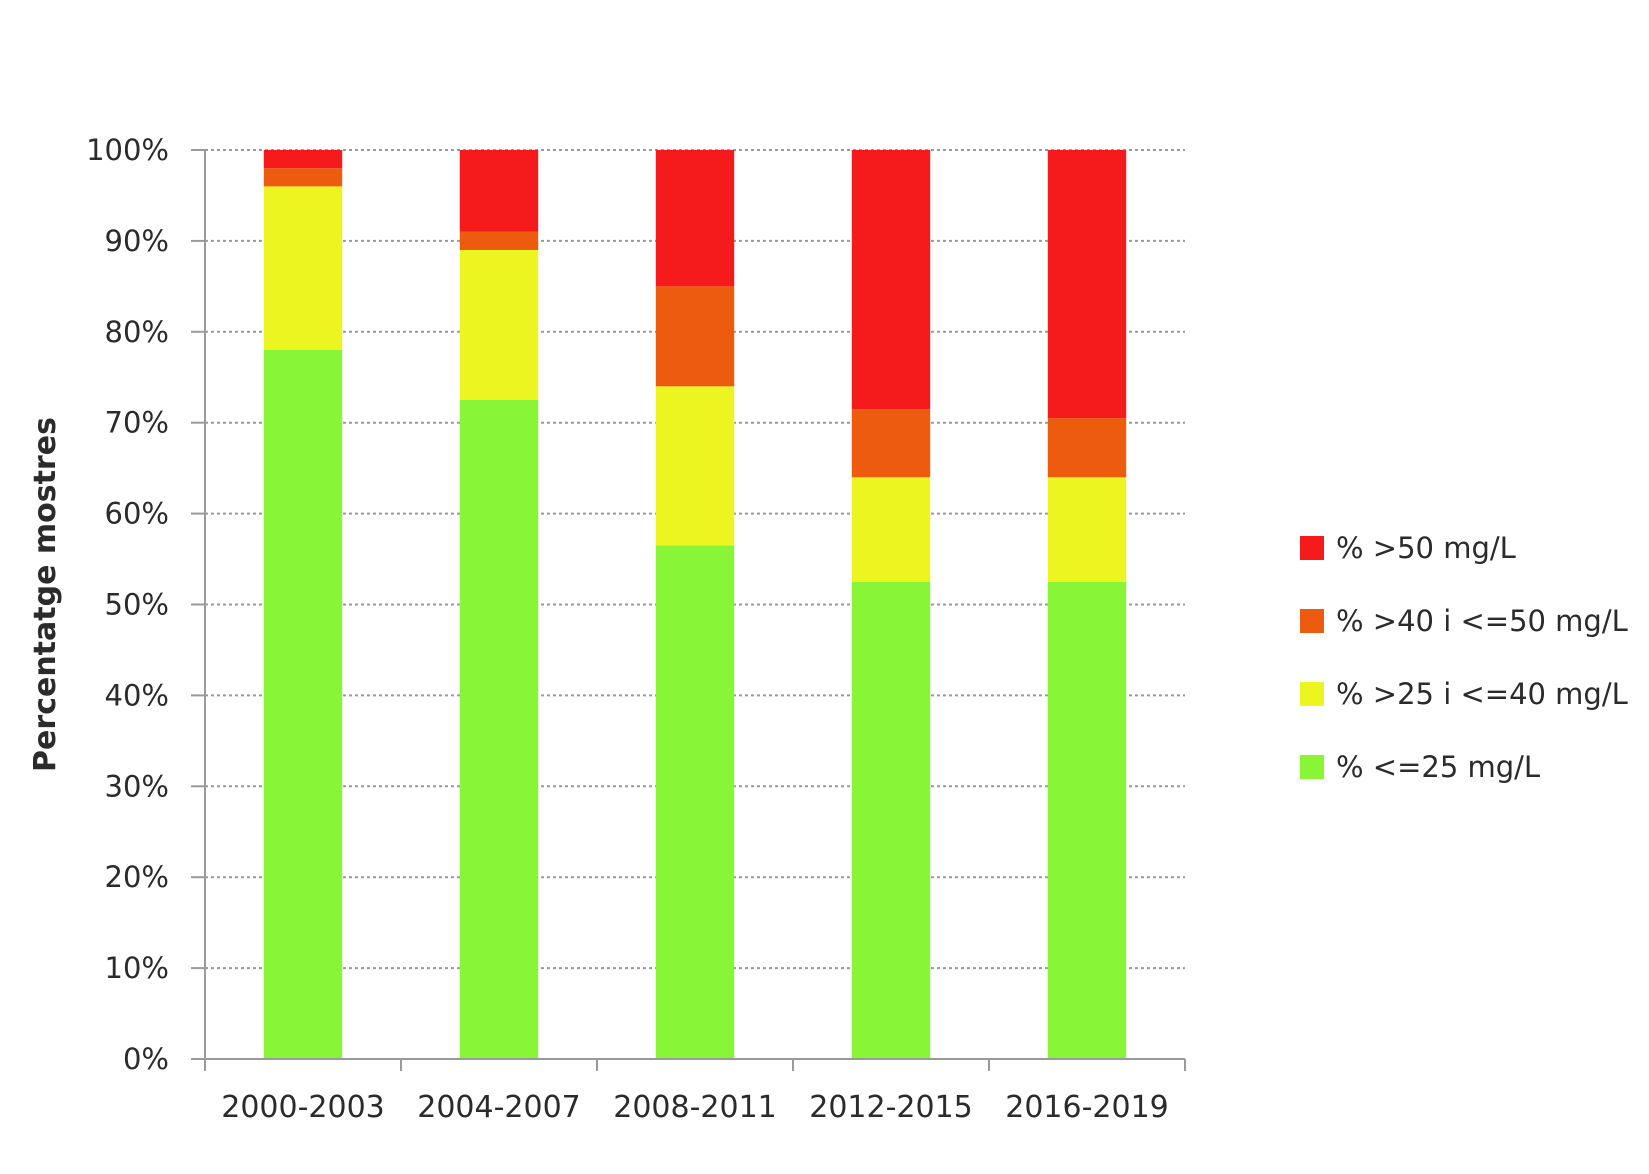  I want to click on y-tick-label: 100%, so click(127, 150).